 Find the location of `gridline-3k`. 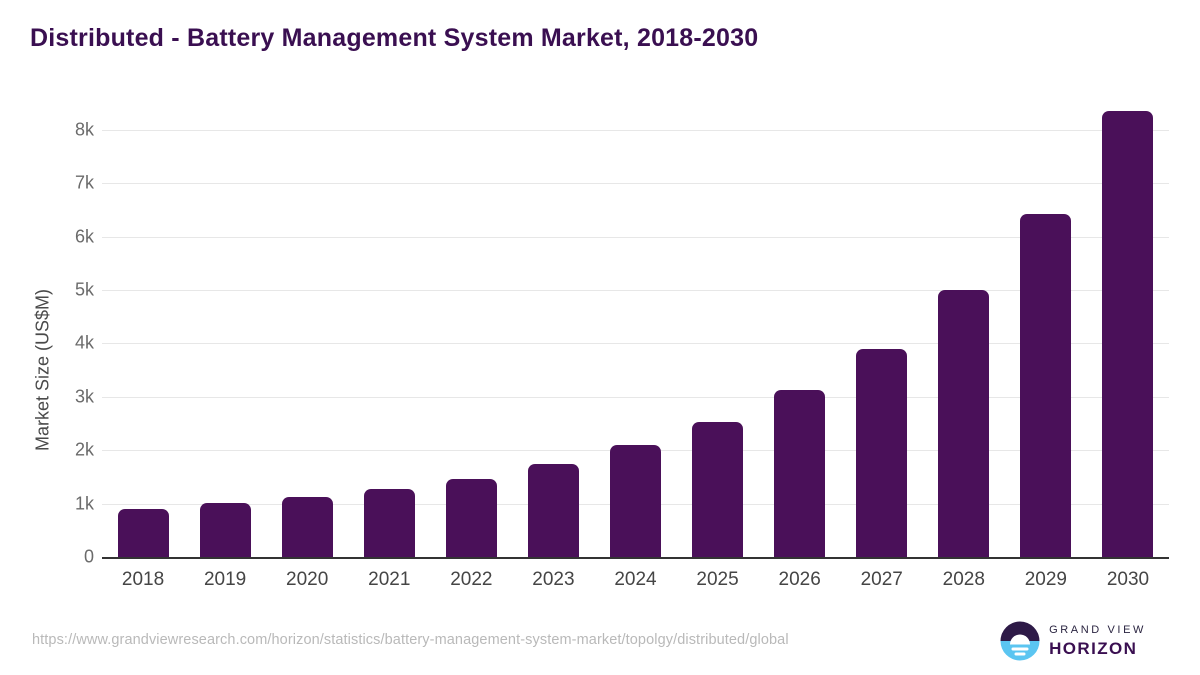

gridline-3k is located at coordinates (635, 397).